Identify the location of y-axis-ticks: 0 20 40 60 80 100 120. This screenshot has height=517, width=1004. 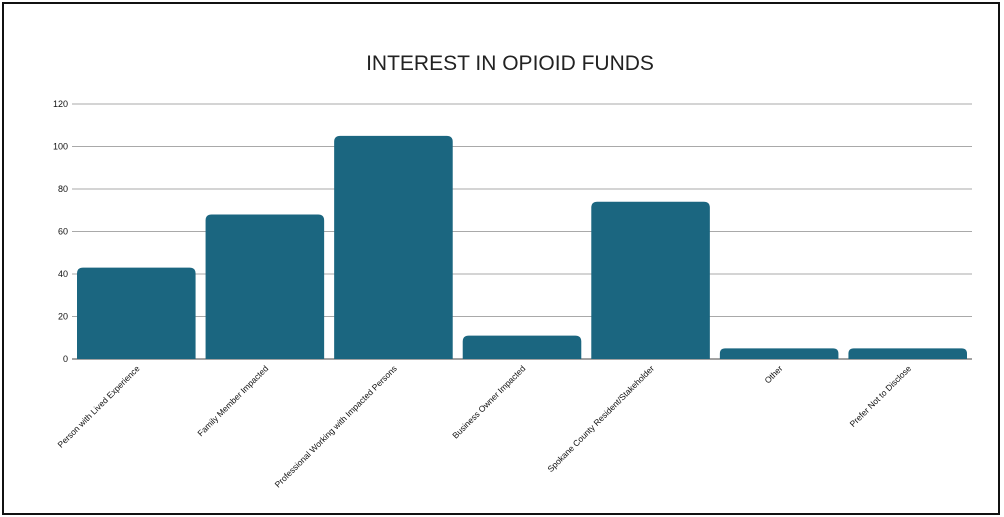
(60, 231).